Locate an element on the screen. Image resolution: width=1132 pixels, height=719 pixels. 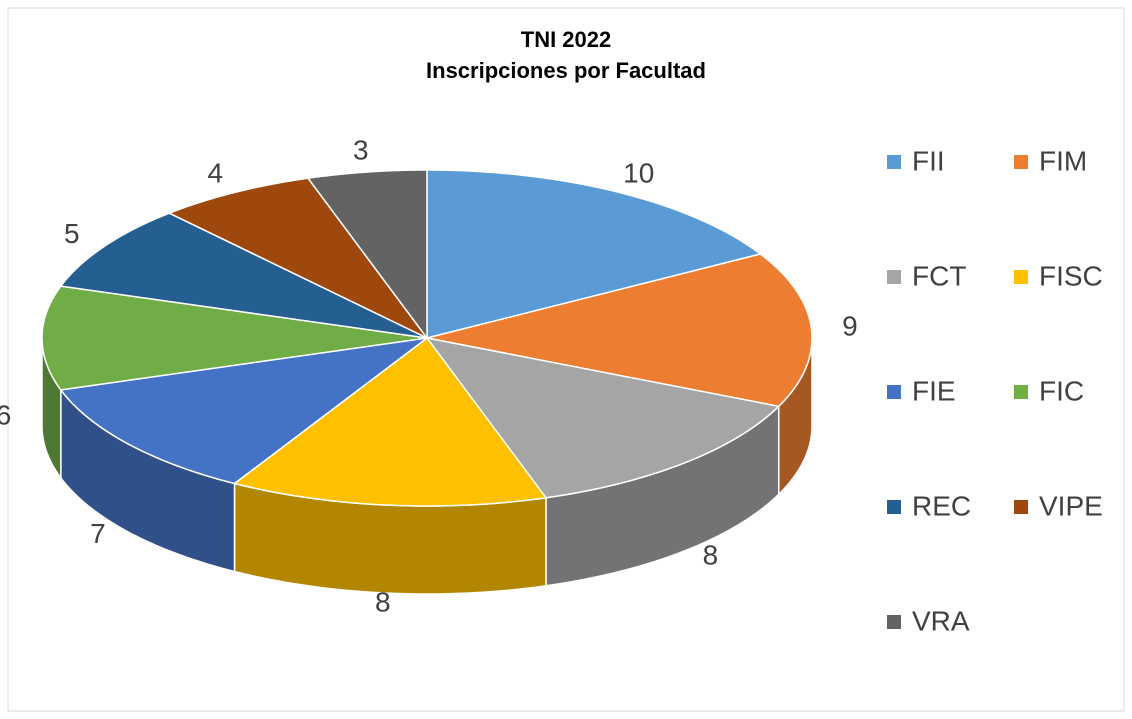
legend-label: FISC is located at coordinates (1071, 275).